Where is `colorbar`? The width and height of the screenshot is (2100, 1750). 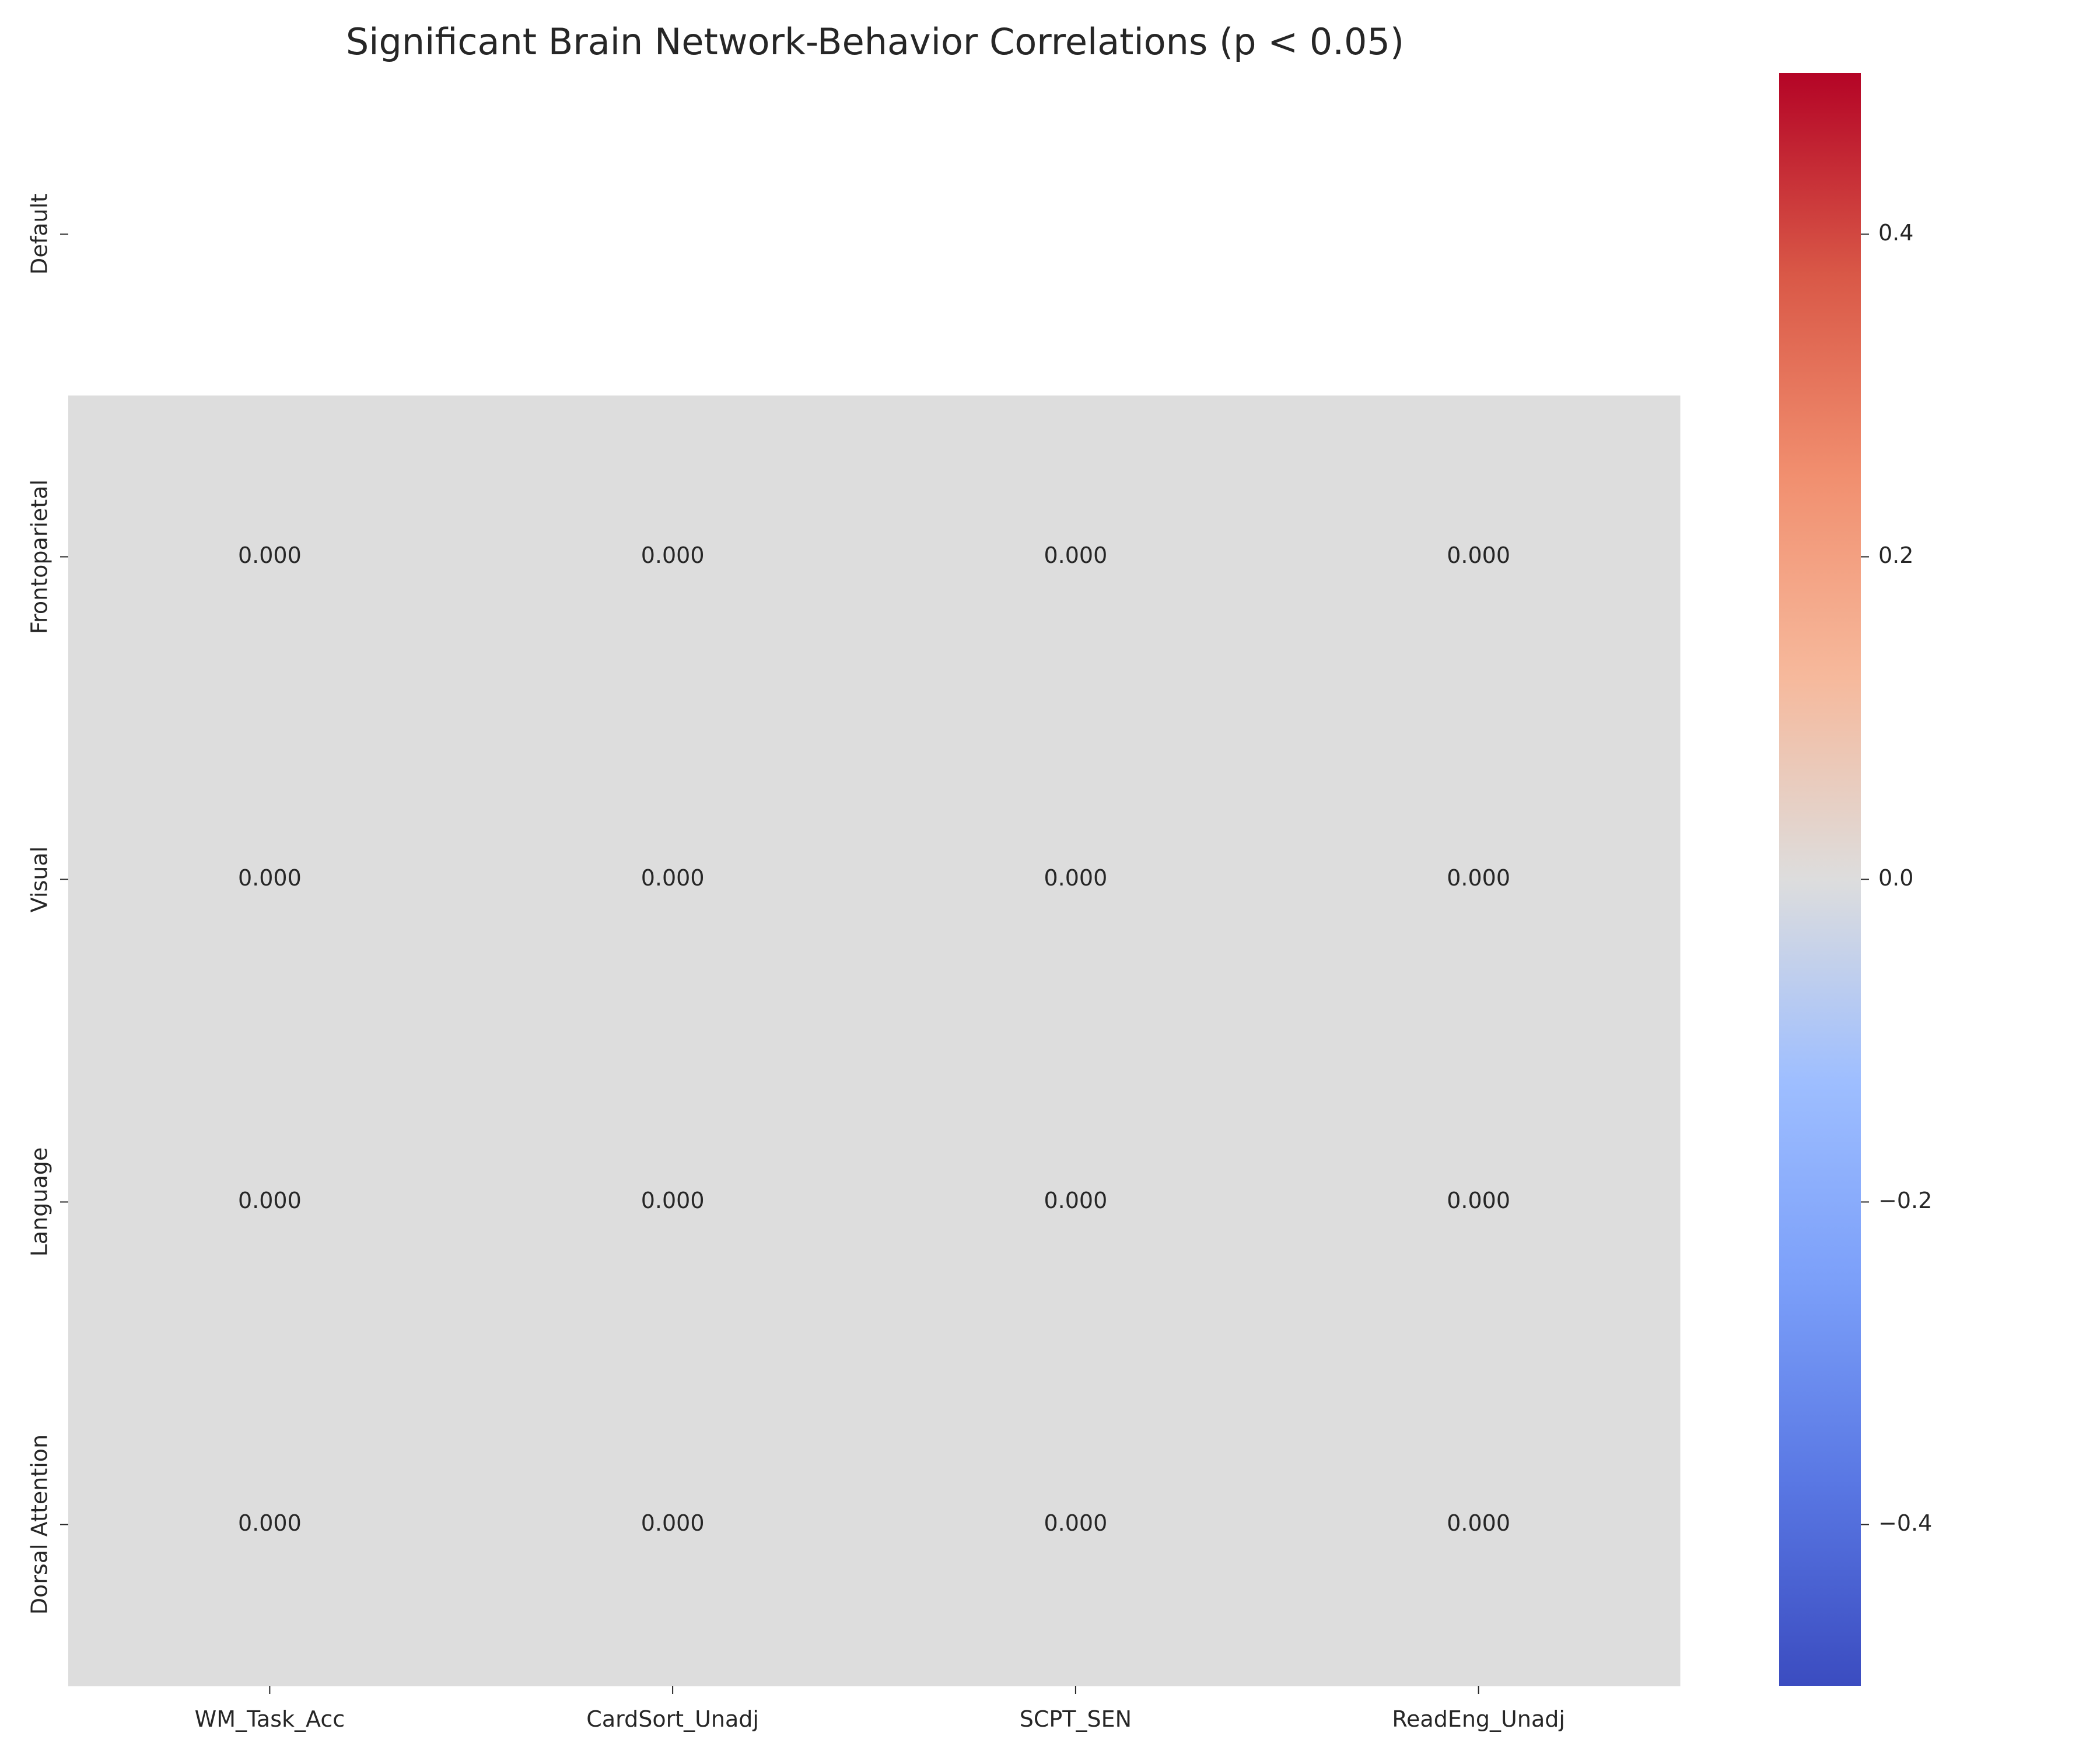
colorbar is located at coordinates (1820, 879).